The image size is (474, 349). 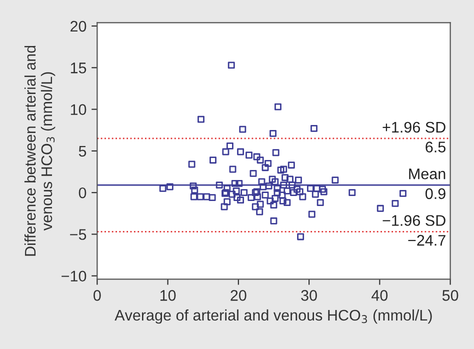 I want to click on x-tick-label: 50, so click(x=450, y=295).